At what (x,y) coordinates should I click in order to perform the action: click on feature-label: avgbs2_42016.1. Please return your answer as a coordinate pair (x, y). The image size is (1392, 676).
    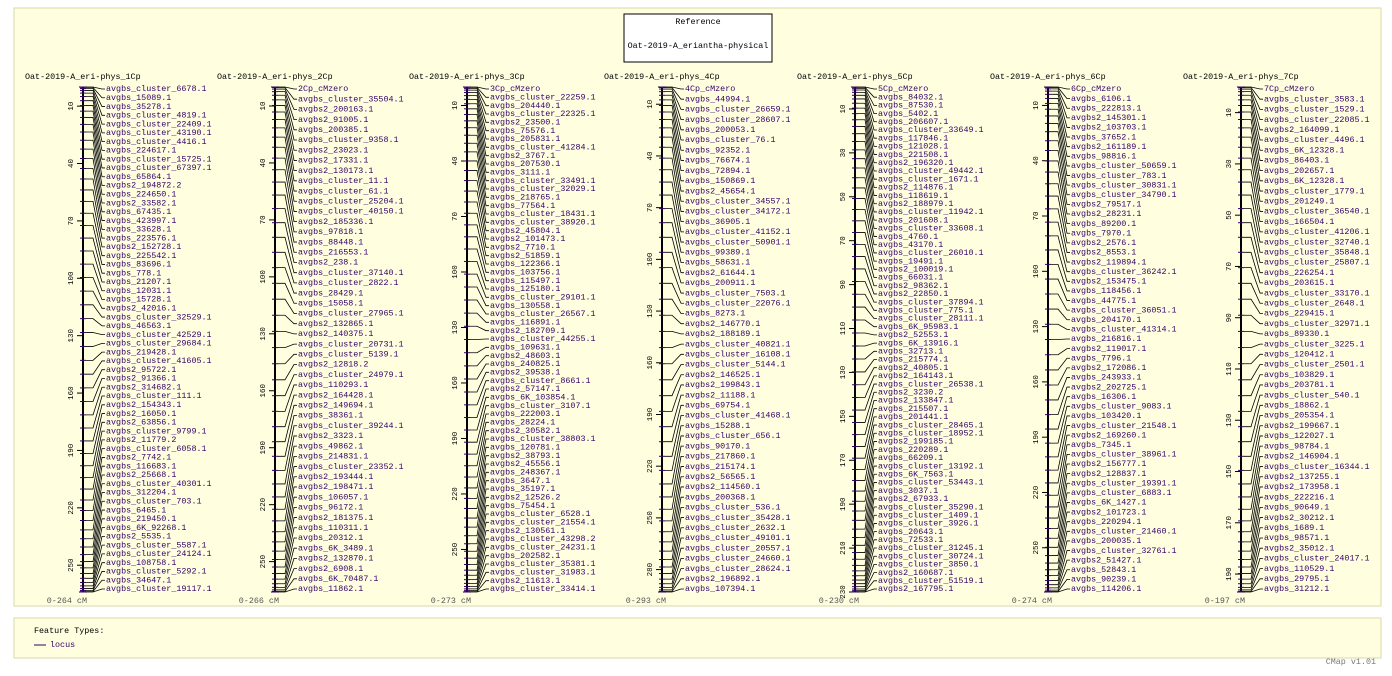
    Looking at the image, I should click on (141, 309).